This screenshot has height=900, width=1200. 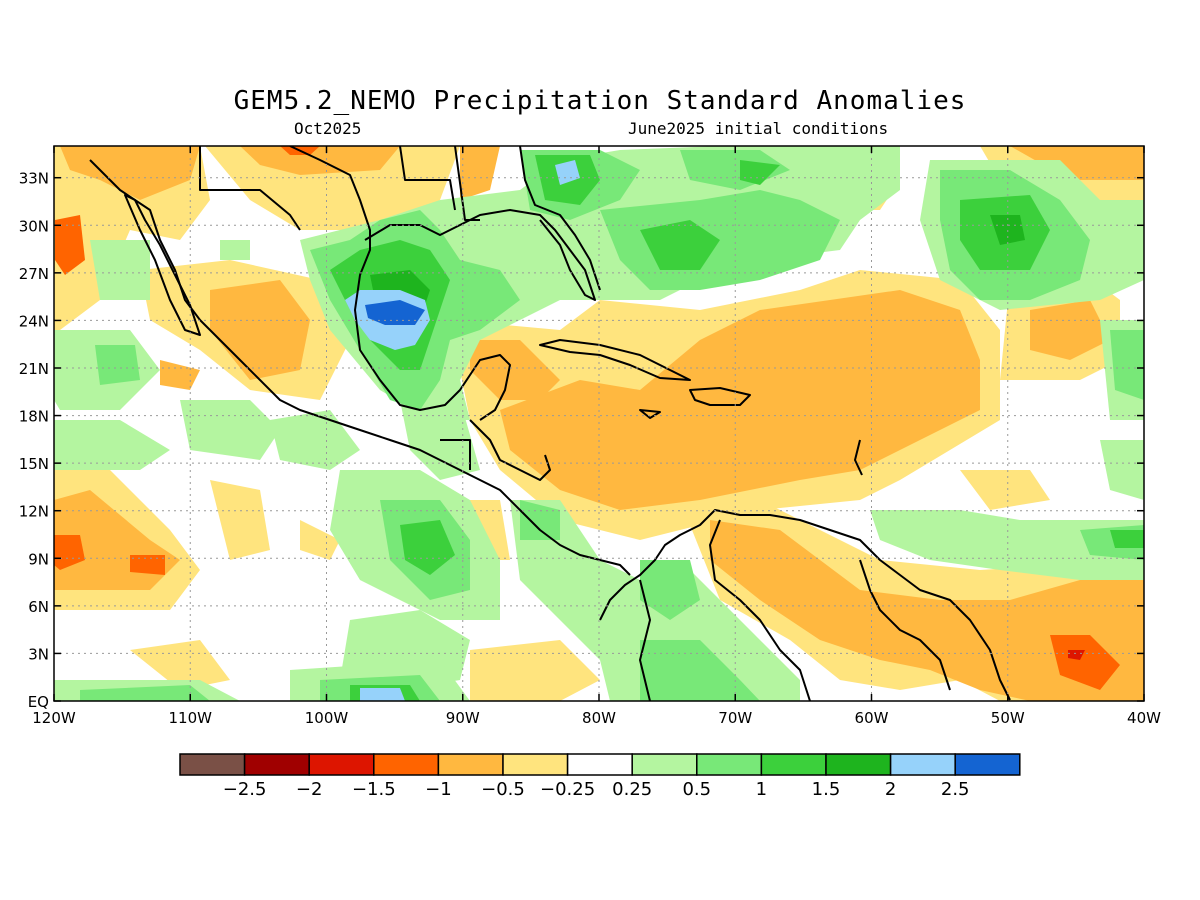 I want to click on colorbar-label: 0.5, so click(x=696, y=789).